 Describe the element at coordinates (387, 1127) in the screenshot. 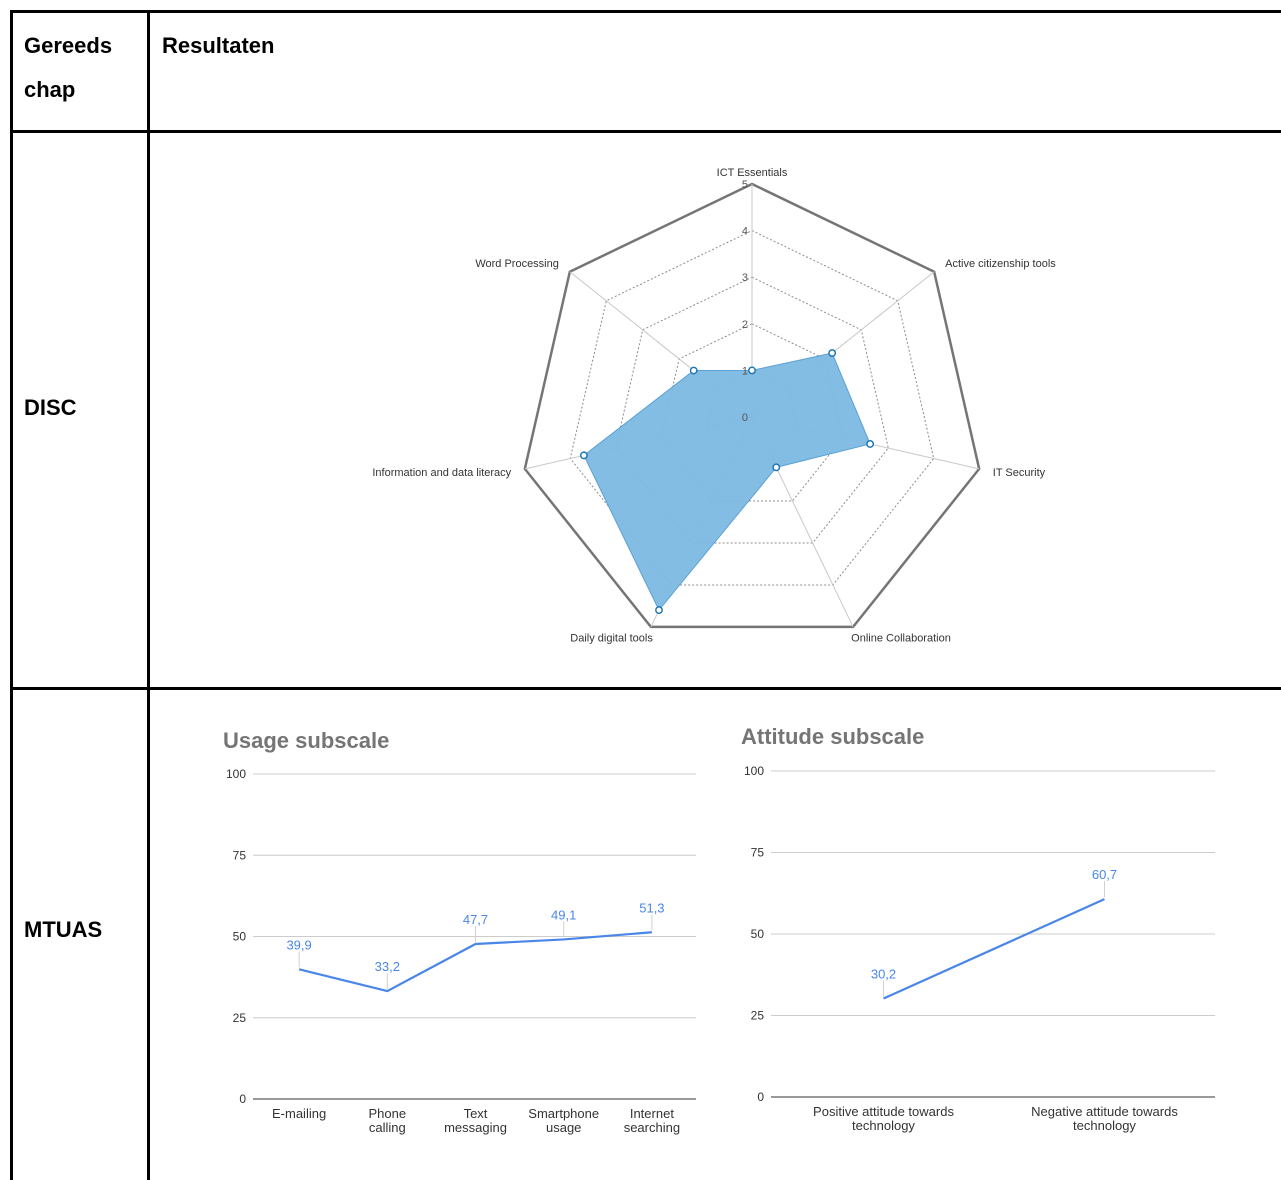

I see `x-tick-label: calling` at that location.